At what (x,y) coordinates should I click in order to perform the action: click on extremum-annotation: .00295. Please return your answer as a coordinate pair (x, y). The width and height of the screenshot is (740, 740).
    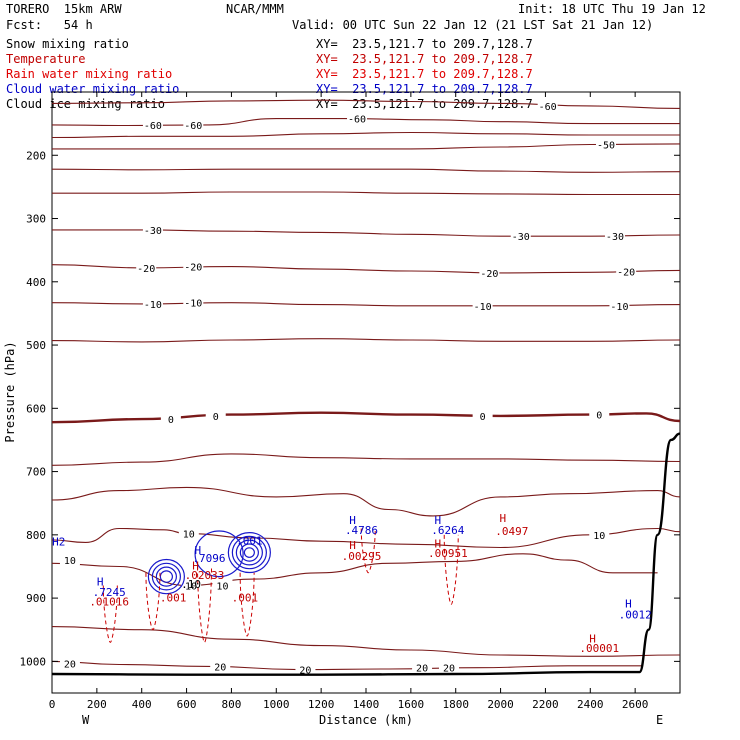
    Looking at the image, I should click on (362, 556).